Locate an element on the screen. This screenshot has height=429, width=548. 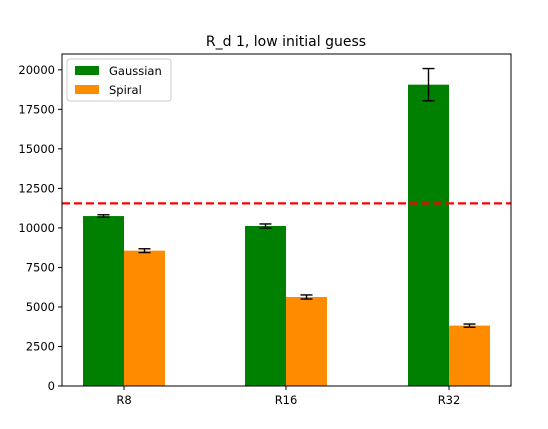
bar-gaussian-r16 is located at coordinates (265, 306).